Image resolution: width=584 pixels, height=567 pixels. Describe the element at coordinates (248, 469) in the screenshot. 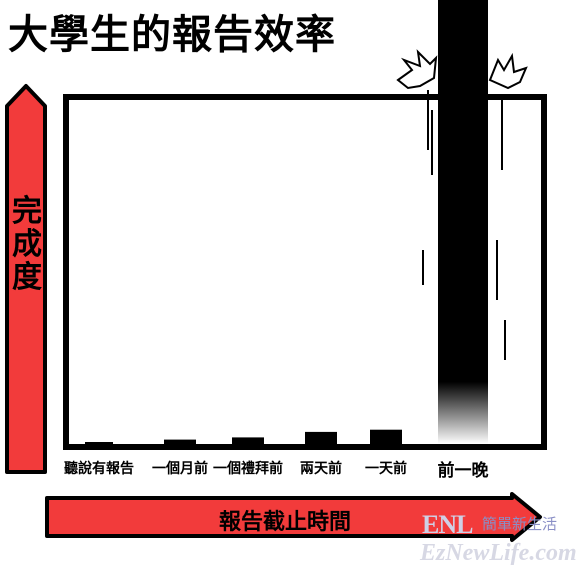

I see `category-label-2: 一個禮拜前` at that location.